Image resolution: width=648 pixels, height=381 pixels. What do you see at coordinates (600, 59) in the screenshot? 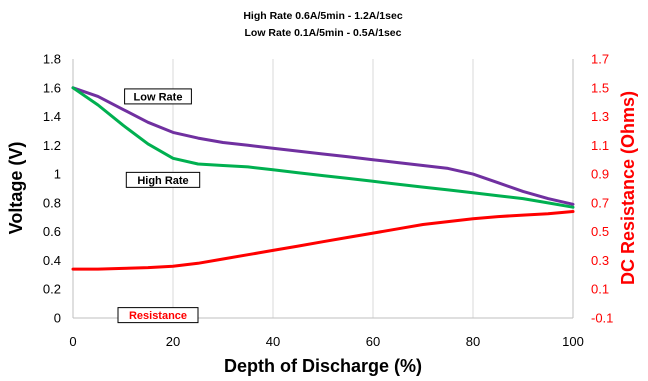
I see `y2-tick-label: 1.7` at bounding box center [600, 59].